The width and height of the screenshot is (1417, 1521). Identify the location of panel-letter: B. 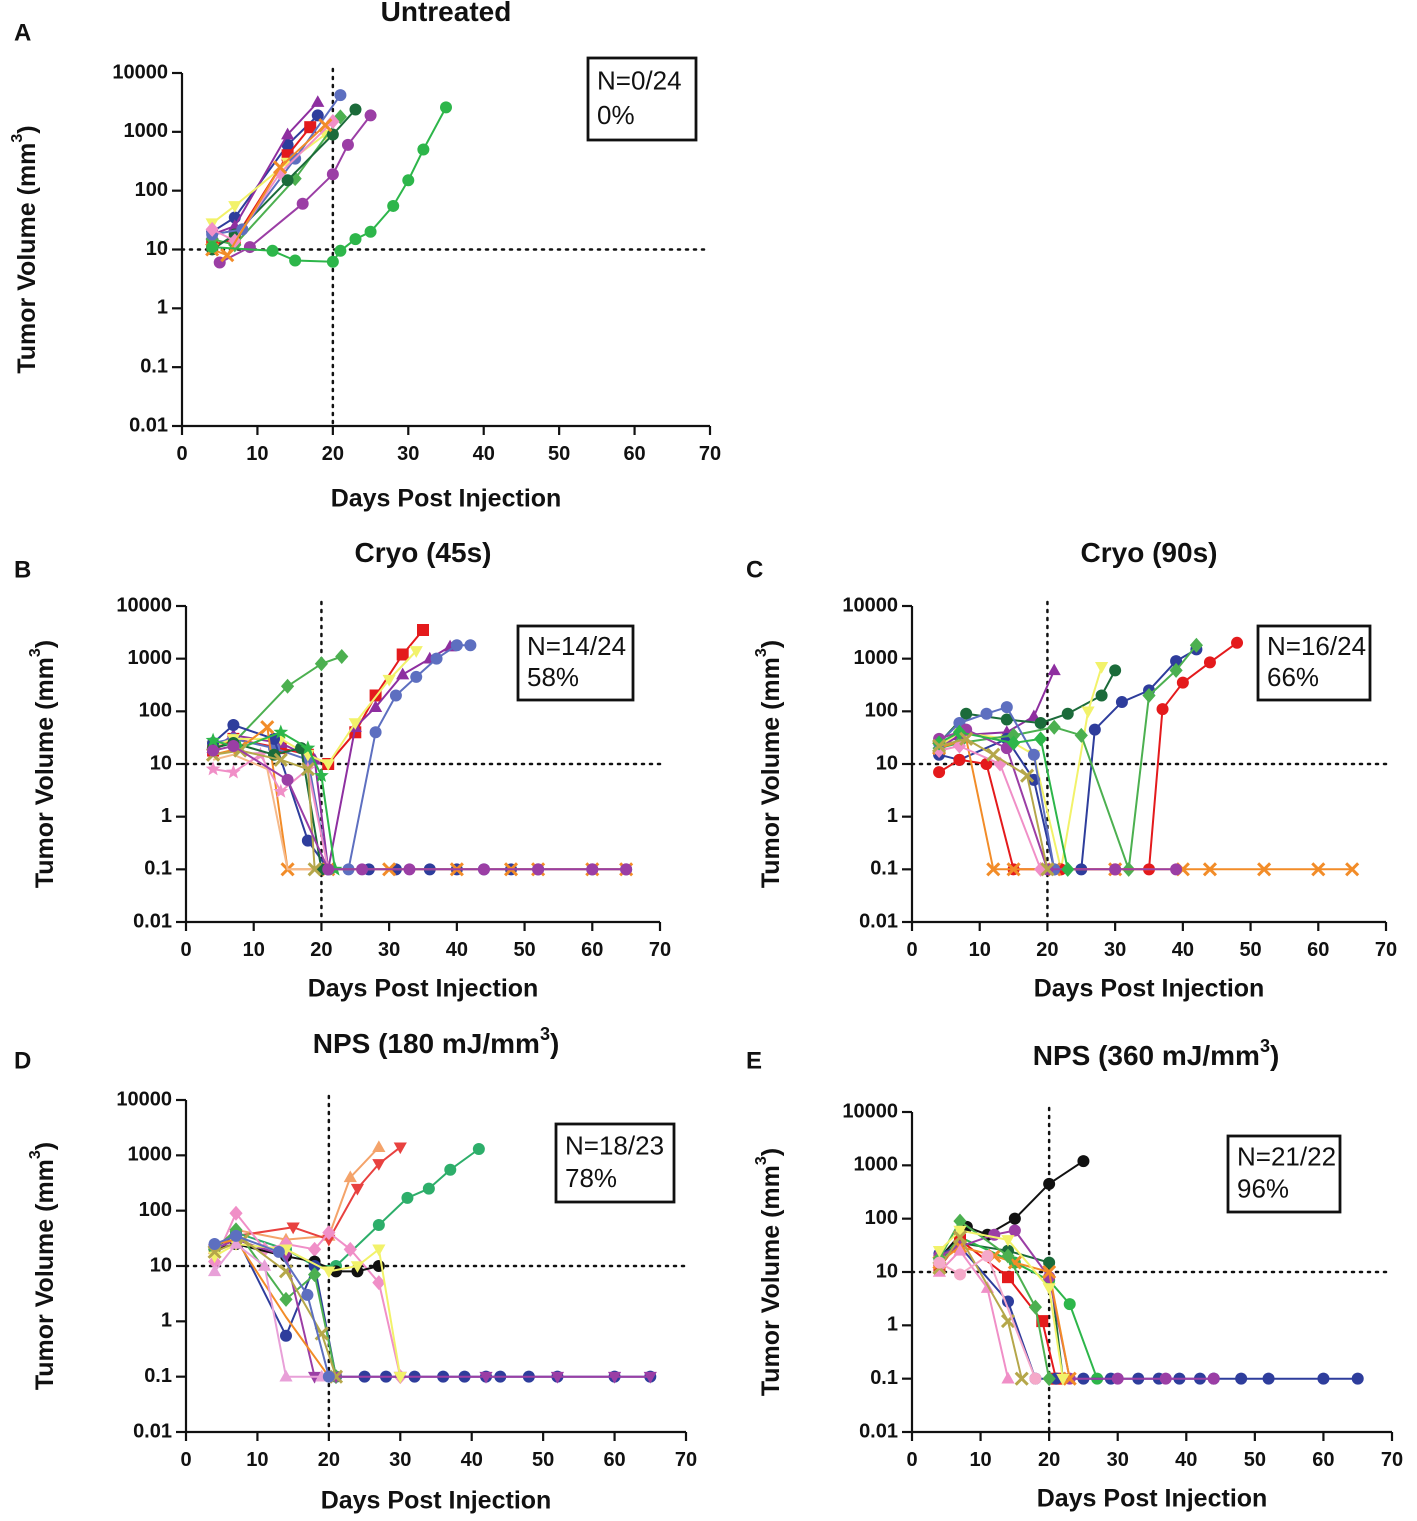
(22, 569).